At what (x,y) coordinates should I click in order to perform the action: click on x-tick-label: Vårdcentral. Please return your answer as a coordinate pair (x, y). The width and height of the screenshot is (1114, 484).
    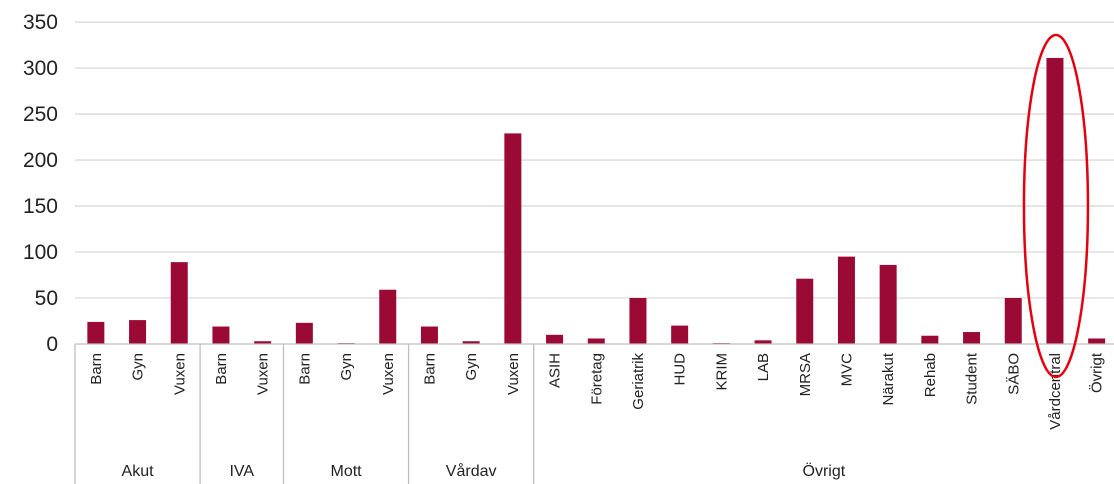
    Looking at the image, I should click on (1055, 391).